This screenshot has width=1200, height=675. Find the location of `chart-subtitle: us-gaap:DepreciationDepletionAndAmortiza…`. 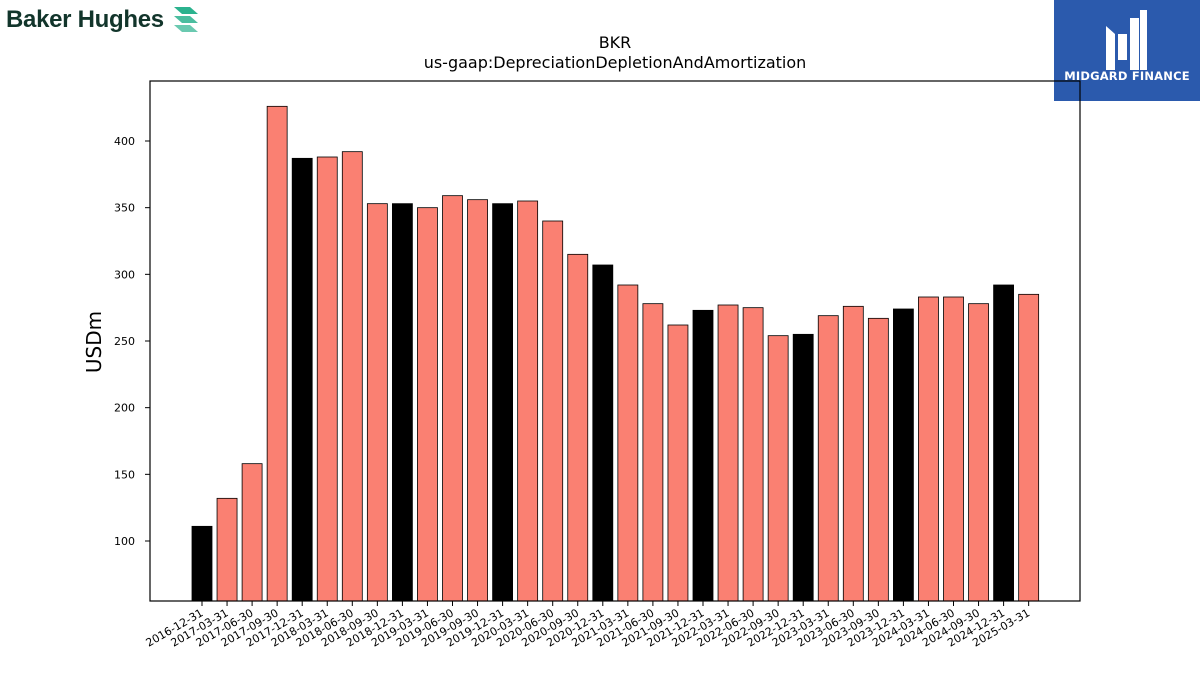

chart-subtitle: us-gaap:DepreciationDepletionAndAmortiza… is located at coordinates (615, 62).